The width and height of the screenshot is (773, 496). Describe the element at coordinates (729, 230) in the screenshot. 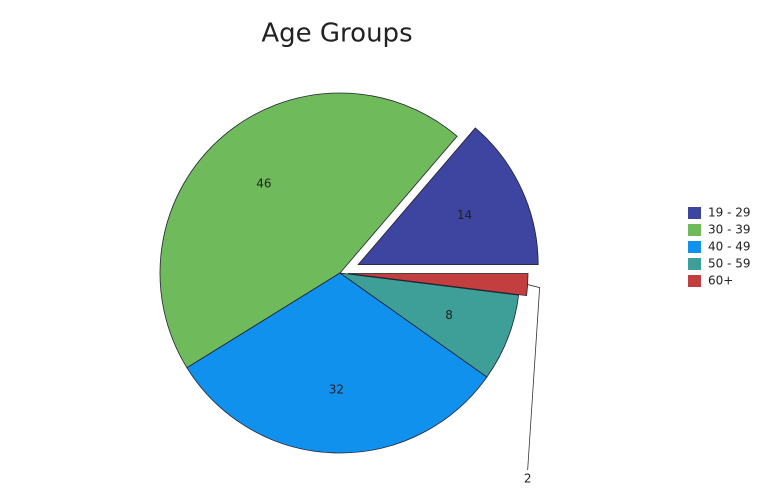

I see `legend-label: 30 - 39` at that location.